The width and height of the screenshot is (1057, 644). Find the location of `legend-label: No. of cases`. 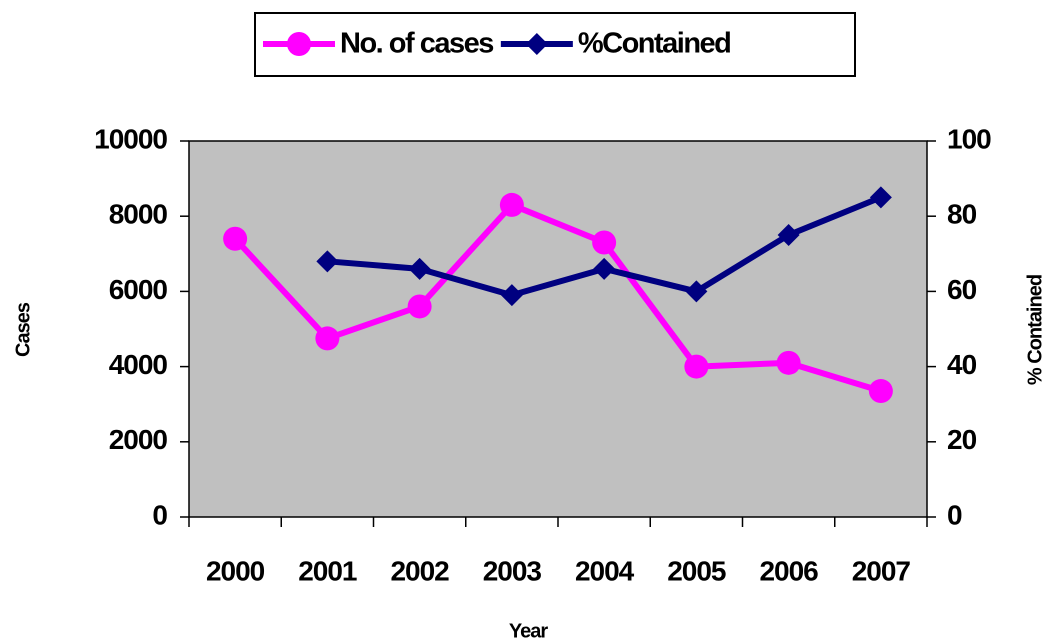

legend-label: No. of cases is located at coordinates (416, 44).